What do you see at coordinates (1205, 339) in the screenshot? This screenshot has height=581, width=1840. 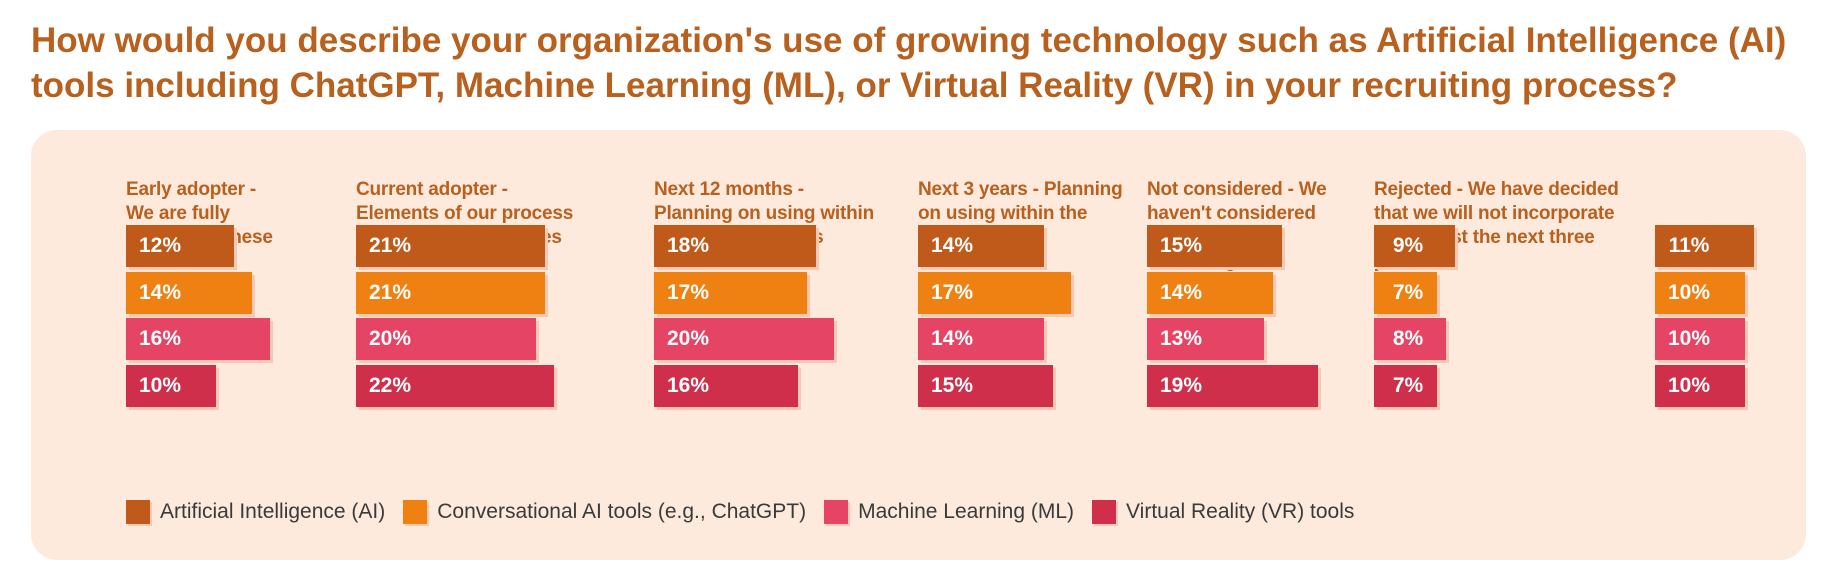 I see `bar: 13%` at bounding box center [1205, 339].